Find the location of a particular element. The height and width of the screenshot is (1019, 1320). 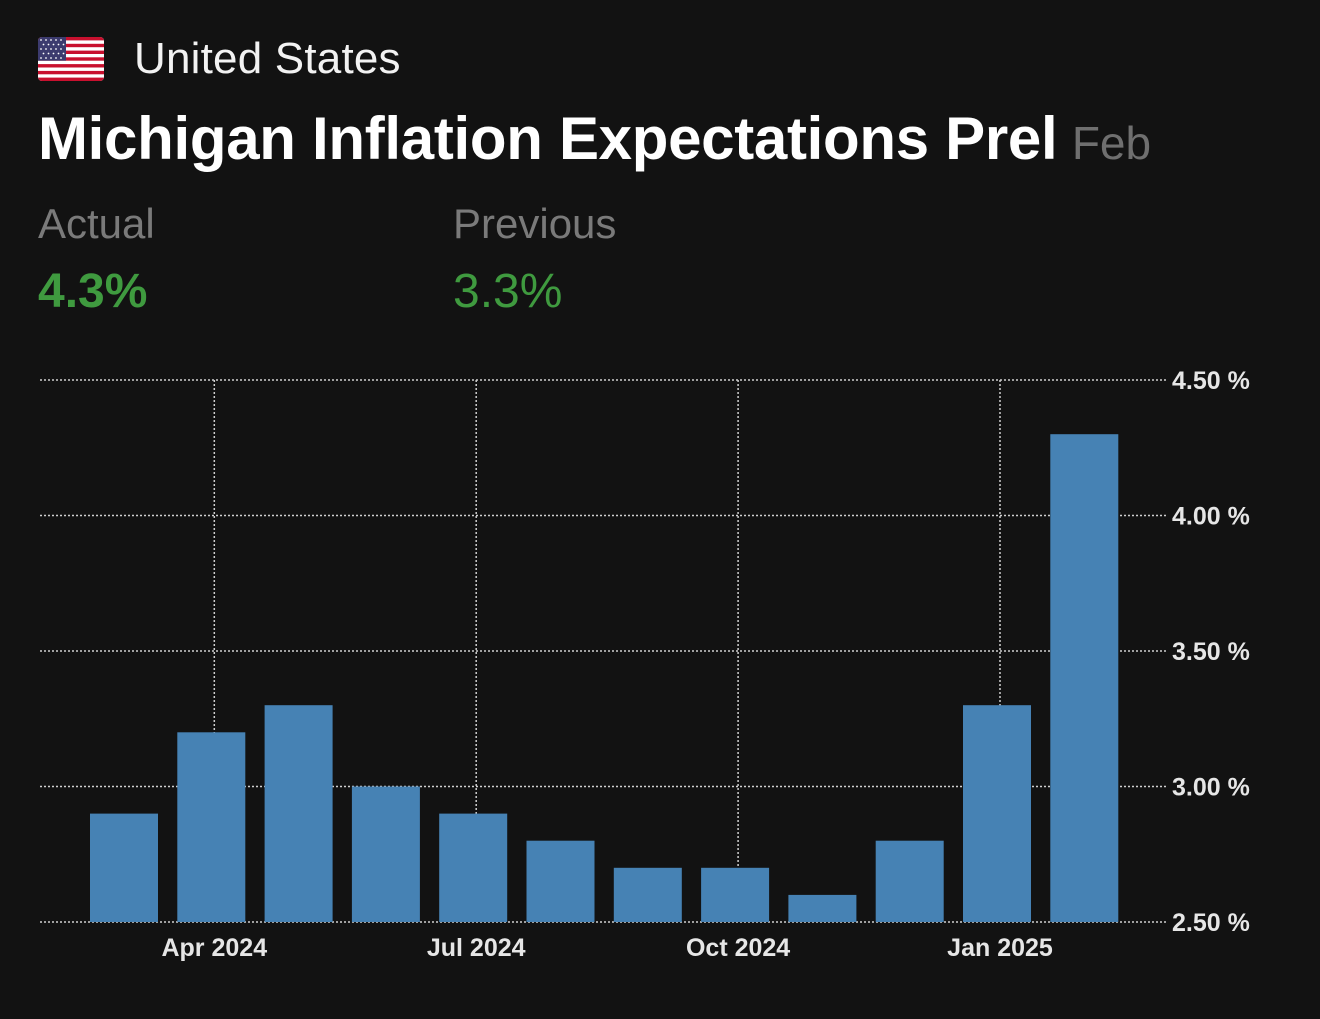

y-tick-label: 3.50 % is located at coordinates (1211, 652).